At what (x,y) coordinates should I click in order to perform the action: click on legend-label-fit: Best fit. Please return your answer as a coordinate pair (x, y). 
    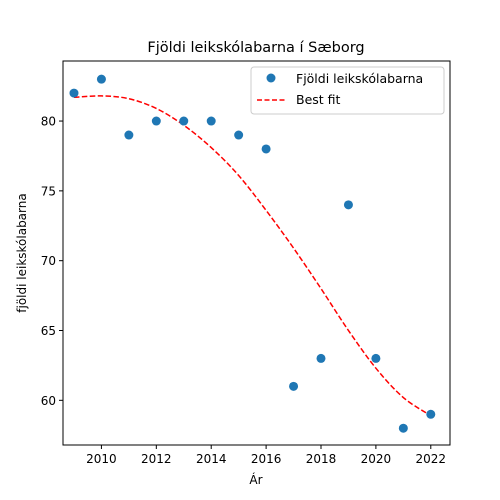
    Looking at the image, I should click on (318, 99).